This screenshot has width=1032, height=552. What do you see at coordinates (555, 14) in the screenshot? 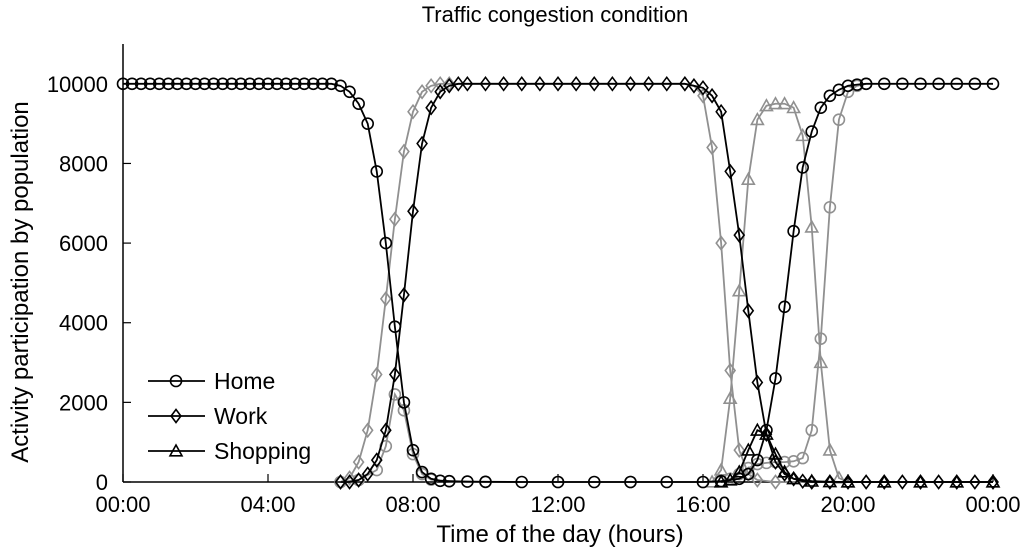
I see `chart-title: Traffic congestion condition` at bounding box center [555, 14].